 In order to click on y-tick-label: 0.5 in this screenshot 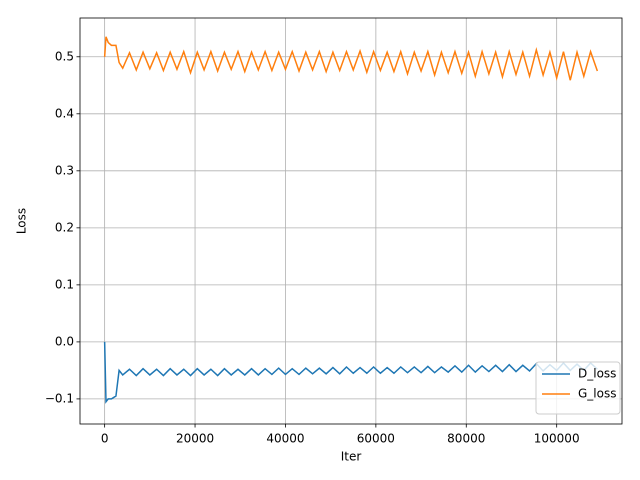, I will do `click(64, 56)`.